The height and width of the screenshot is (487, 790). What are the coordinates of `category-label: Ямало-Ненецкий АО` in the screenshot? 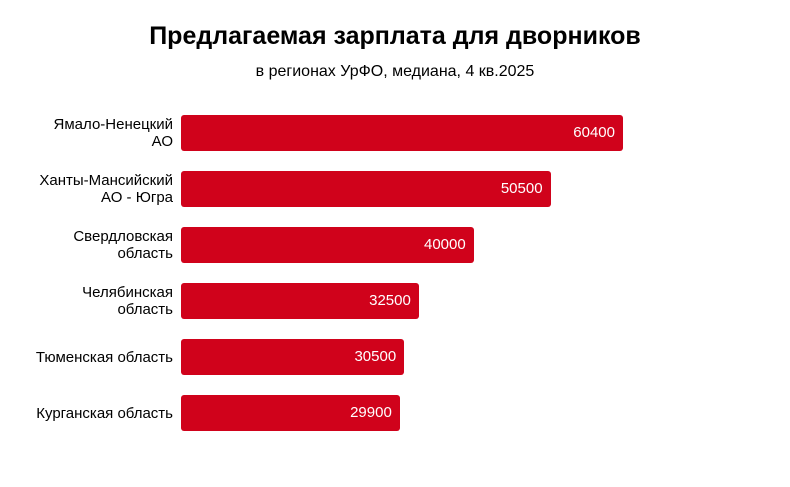 It's located at (113, 133).